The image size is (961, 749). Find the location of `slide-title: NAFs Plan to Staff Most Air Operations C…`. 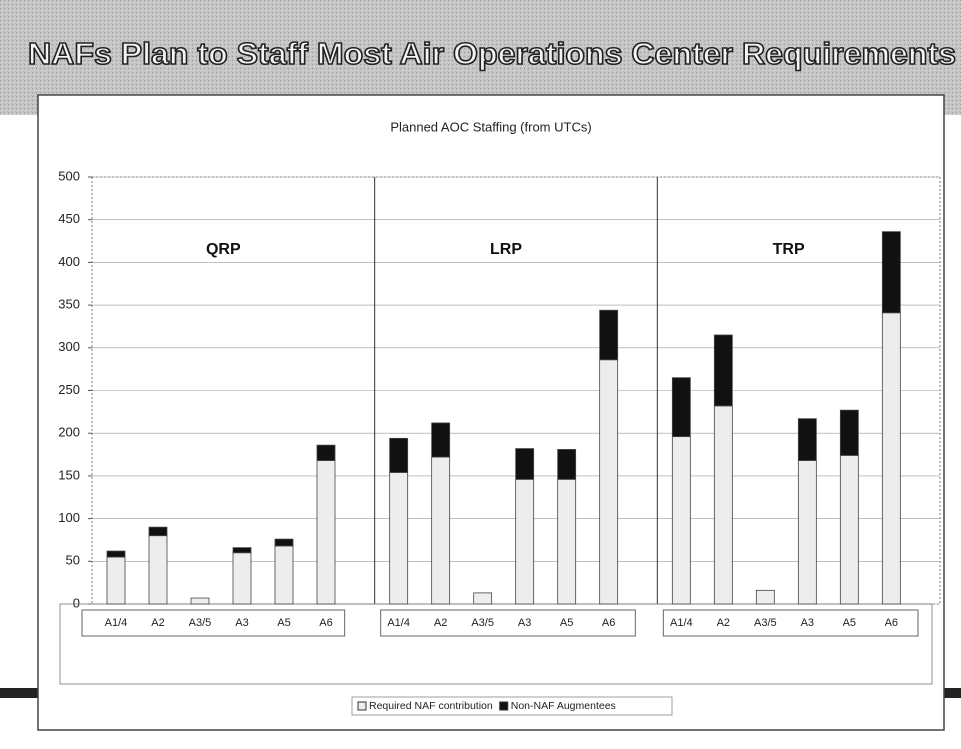

slide-title: NAFs Plan to Staff Most Air Operations C… is located at coordinates (492, 53).